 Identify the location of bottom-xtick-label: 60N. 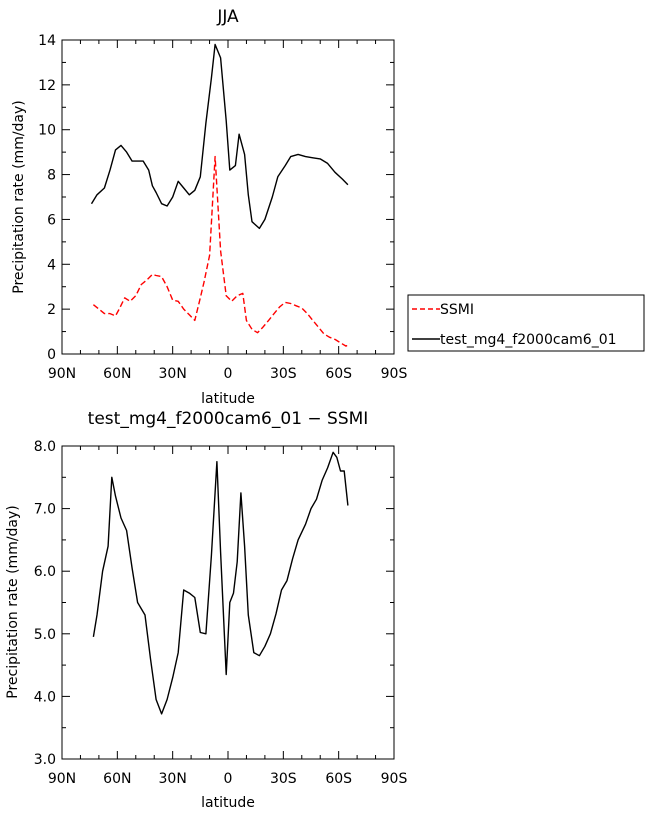
(117, 779).